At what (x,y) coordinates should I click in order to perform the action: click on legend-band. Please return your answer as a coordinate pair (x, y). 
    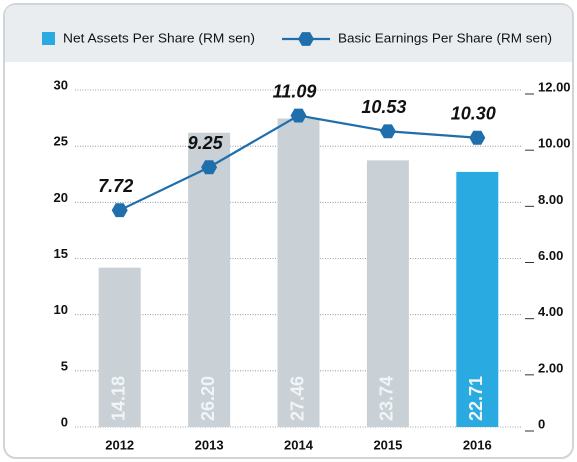
    Looking at the image, I should click on (288, 33).